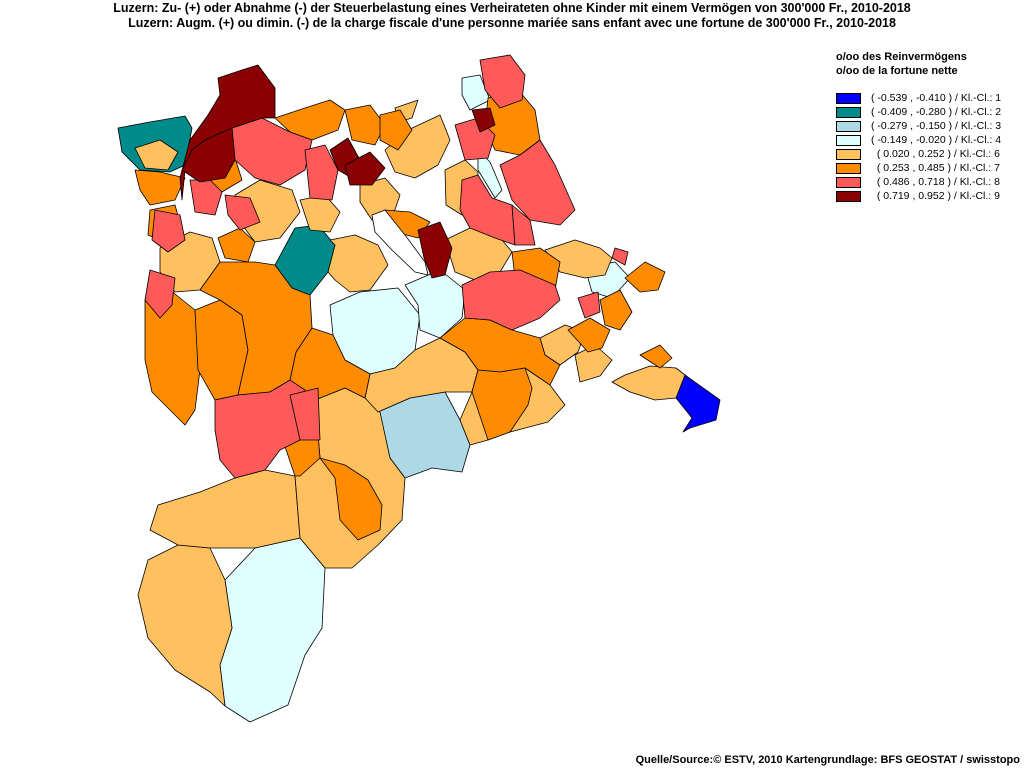  Describe the element at coordinates (935, 168) in the screenshot. I see `legend-label: ( 0.253 , 0.485 ) / Kl.-Cl.: 7` at that location.